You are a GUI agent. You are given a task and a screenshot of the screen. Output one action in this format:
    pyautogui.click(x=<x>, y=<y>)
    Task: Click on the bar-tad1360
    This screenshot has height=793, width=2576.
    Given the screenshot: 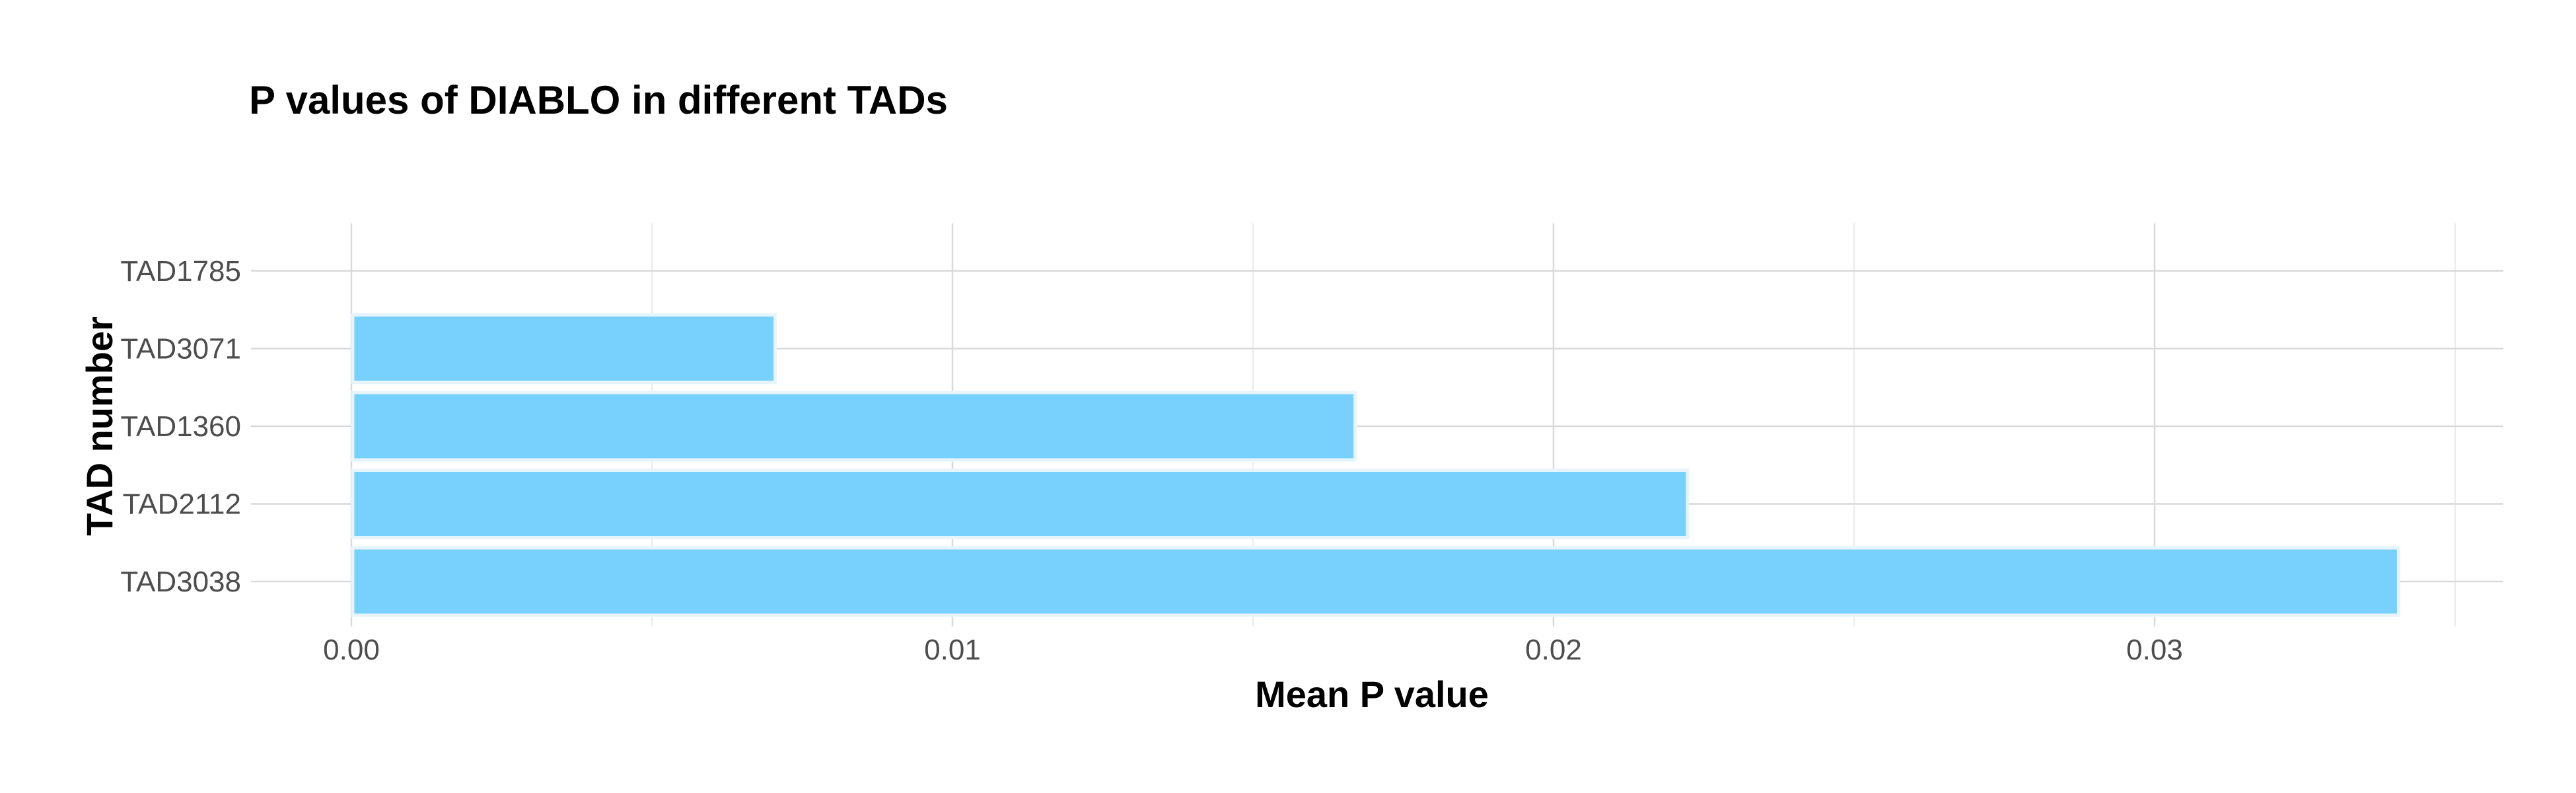 What is the action you would take?
    pyautogui.click(x=854, y=427)
    